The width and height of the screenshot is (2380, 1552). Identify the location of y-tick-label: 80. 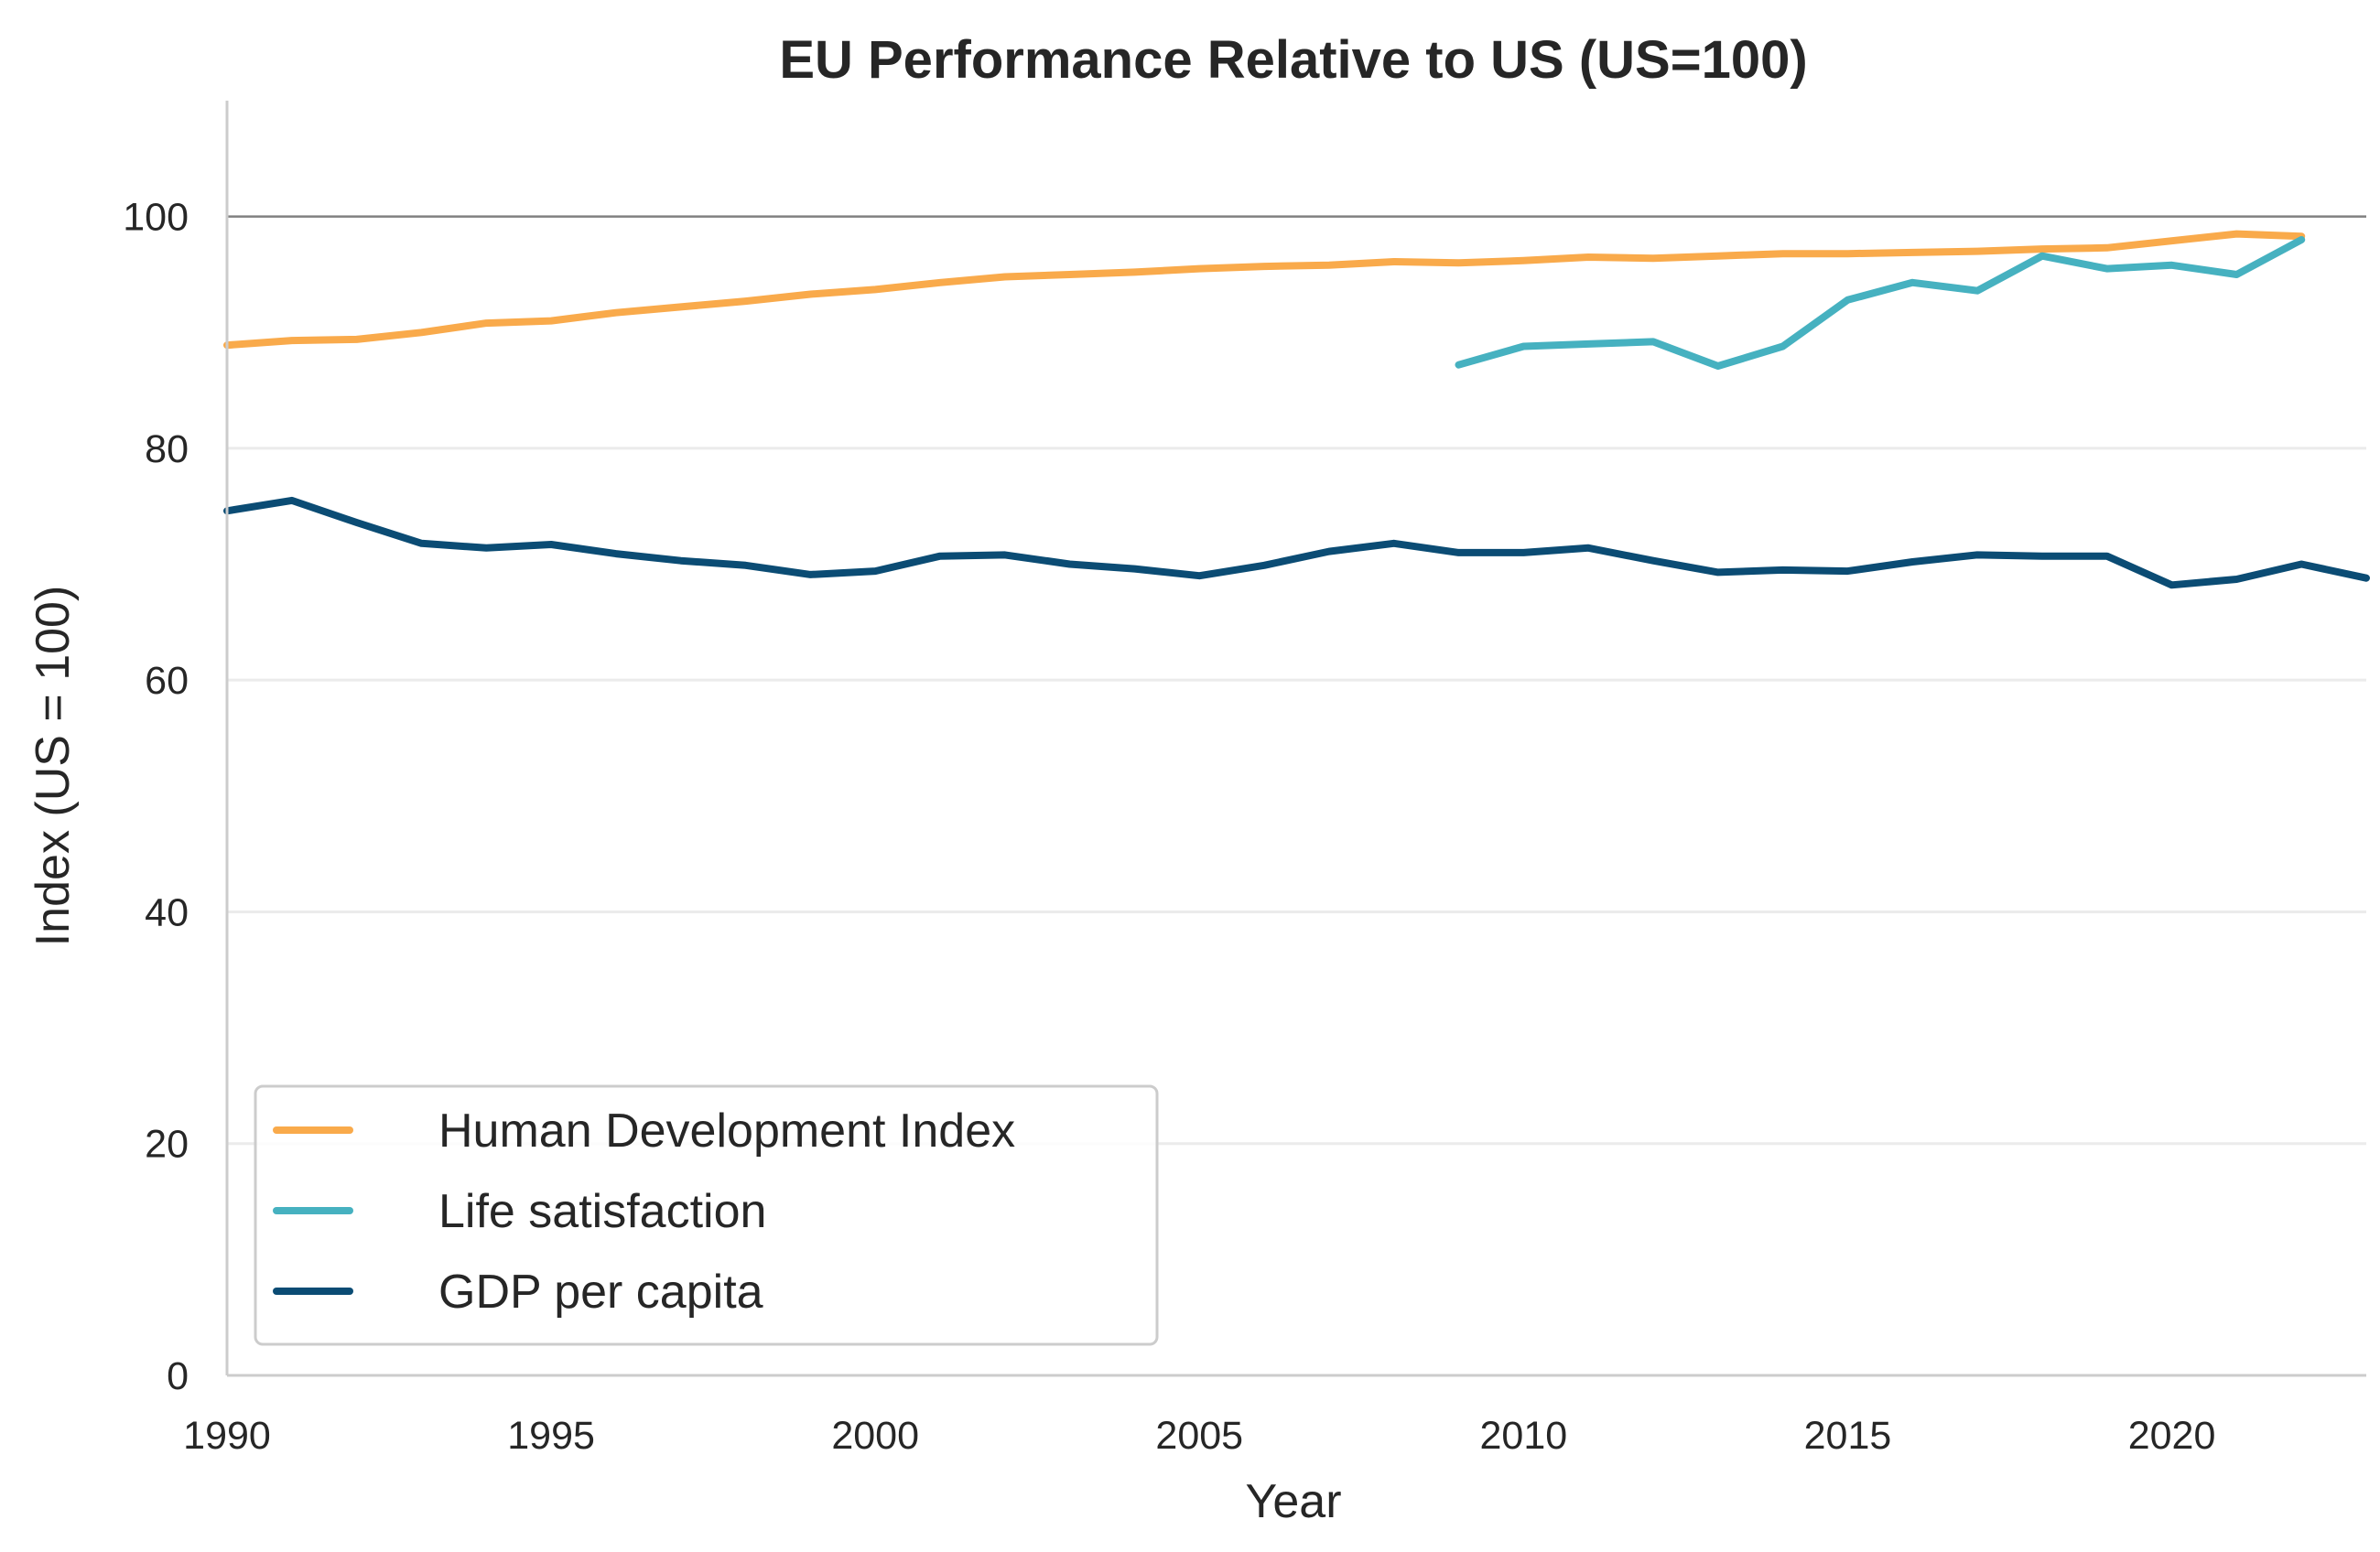
(167, 449).